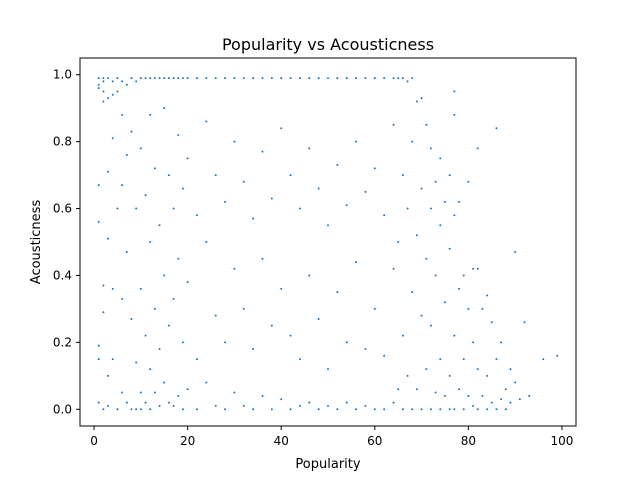 The width and height of the screenshot is (640, 480). What do you see at coordinates (36, 242) in the screenshot?
I see `y-axis-label: Acousticness` at bounding box center [36, 242].